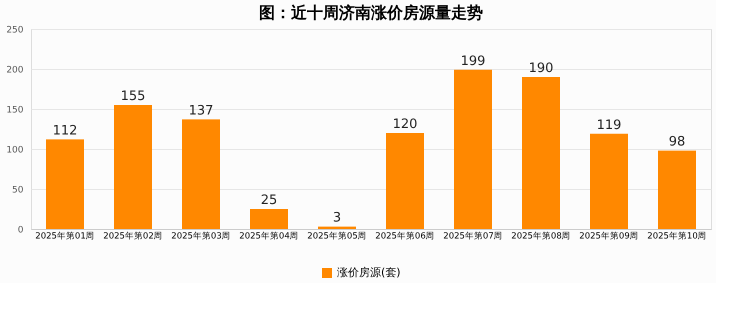  Describe the element at coordinates (405, 236) in the screenshot. I see `x-tick-label: 2025年第06周` at that location.